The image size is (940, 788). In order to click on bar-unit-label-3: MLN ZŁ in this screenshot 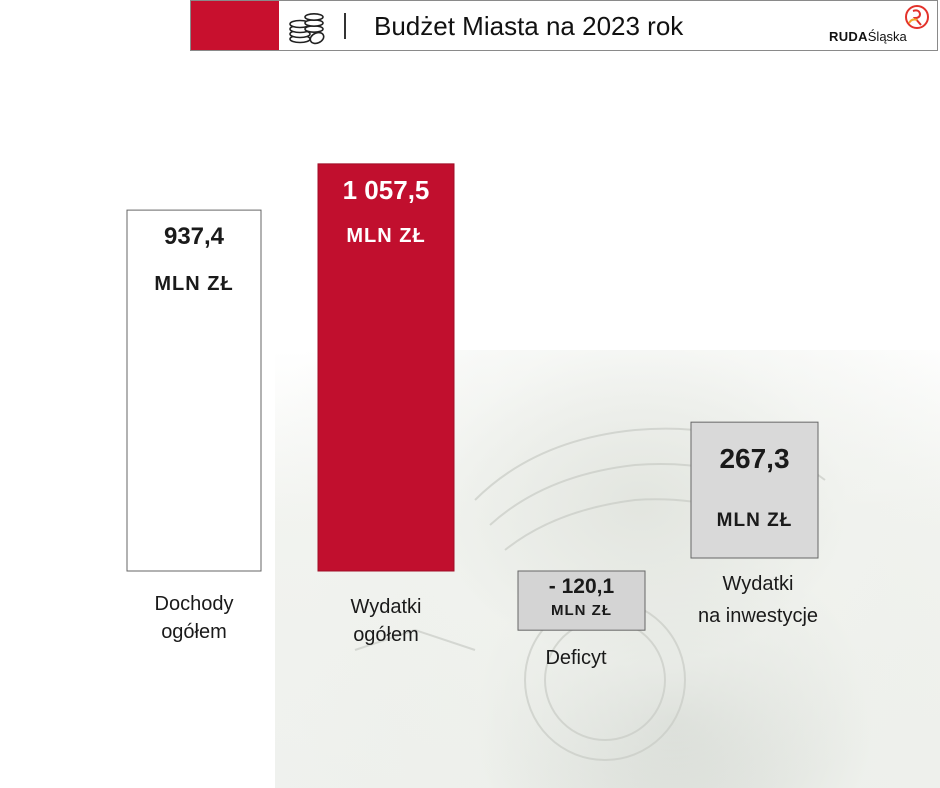, I will do `click(755, 520)`.